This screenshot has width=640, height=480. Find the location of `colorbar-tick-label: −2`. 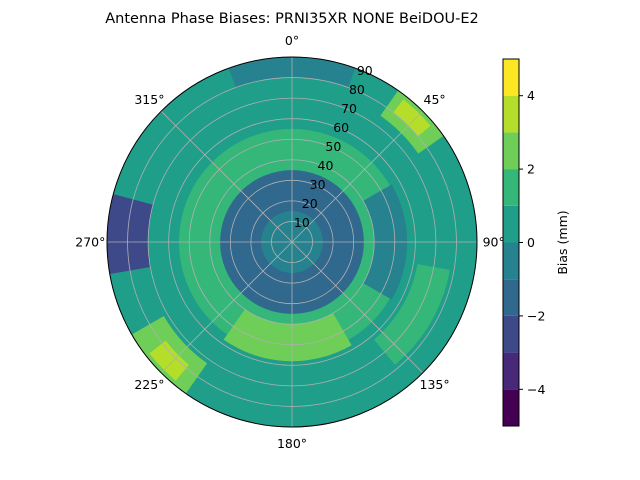

colorbar-tick-label: −2 is located at coordinates (536, 315).